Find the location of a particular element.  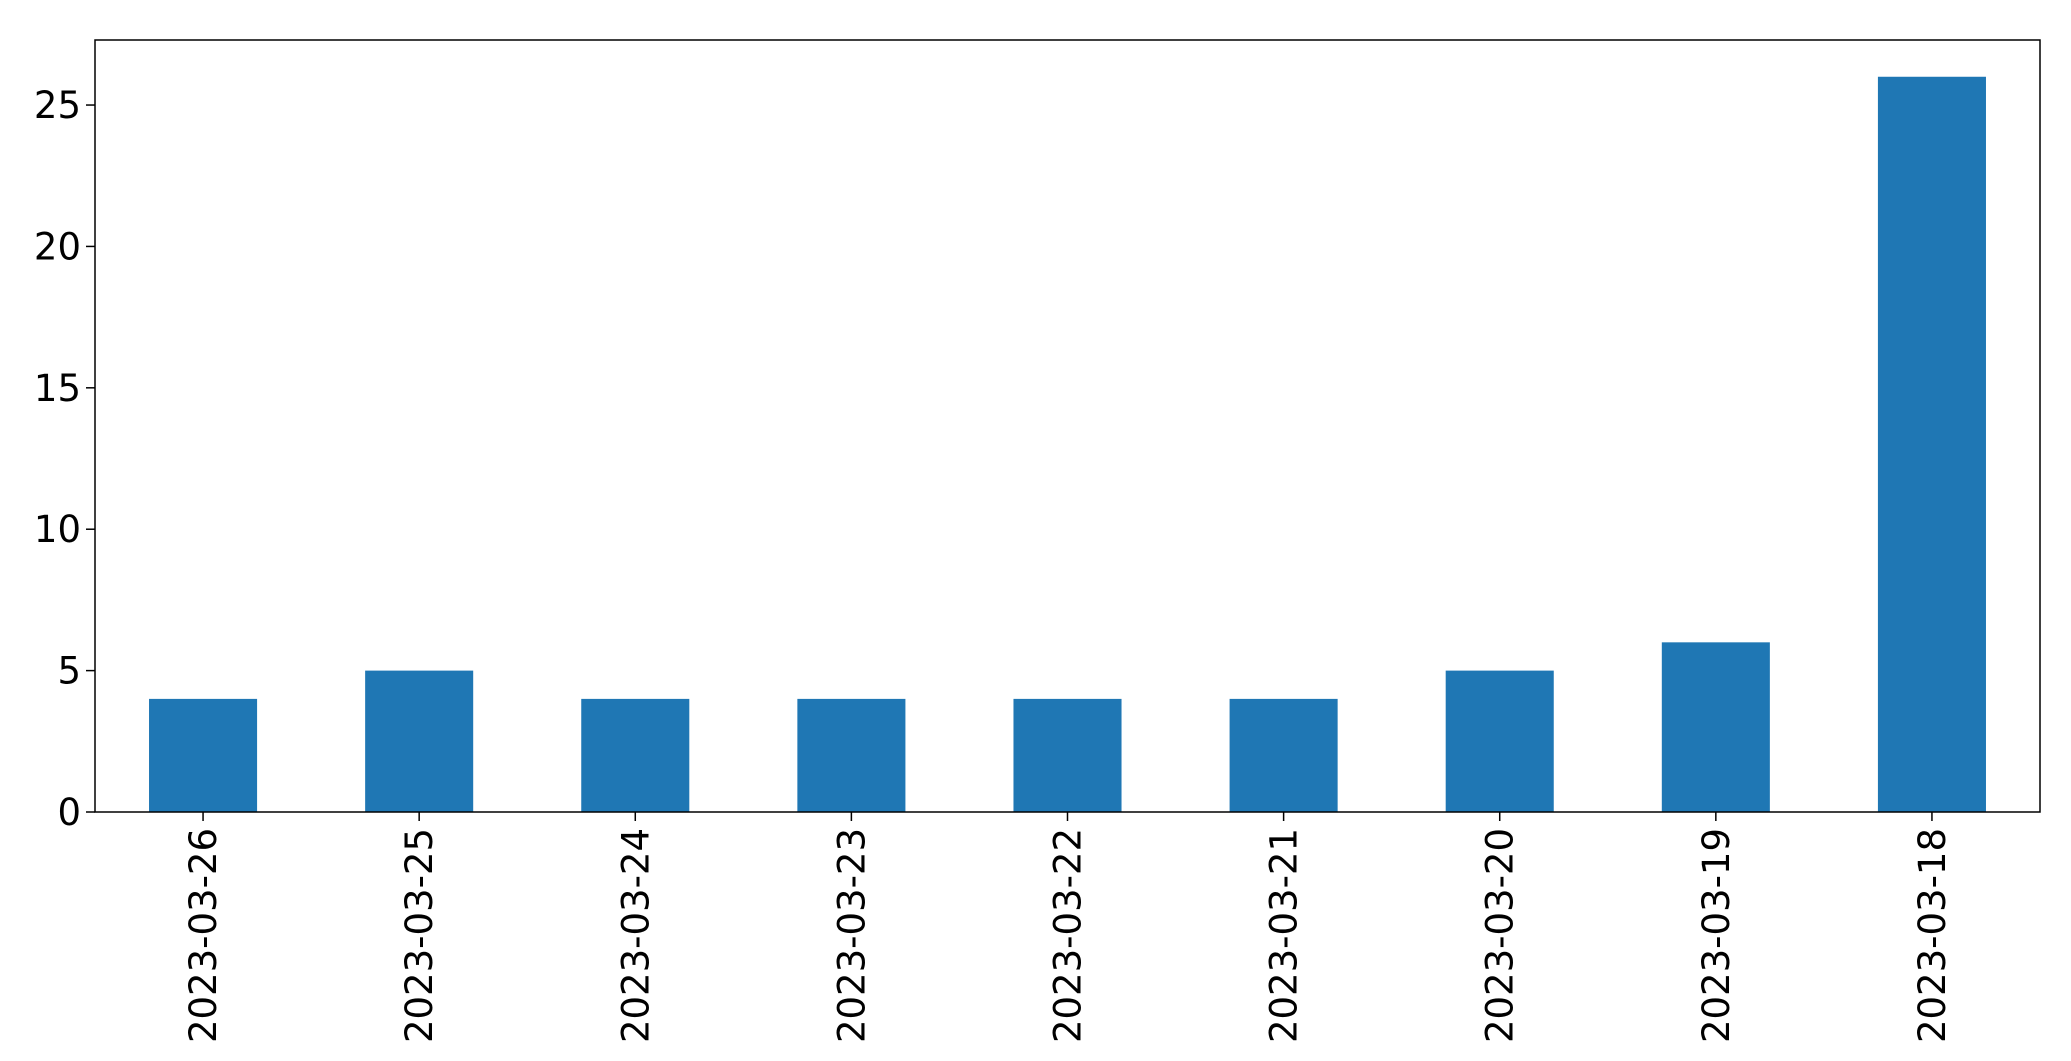

y-tick-label: 20 is located at coordinates (57, 246).